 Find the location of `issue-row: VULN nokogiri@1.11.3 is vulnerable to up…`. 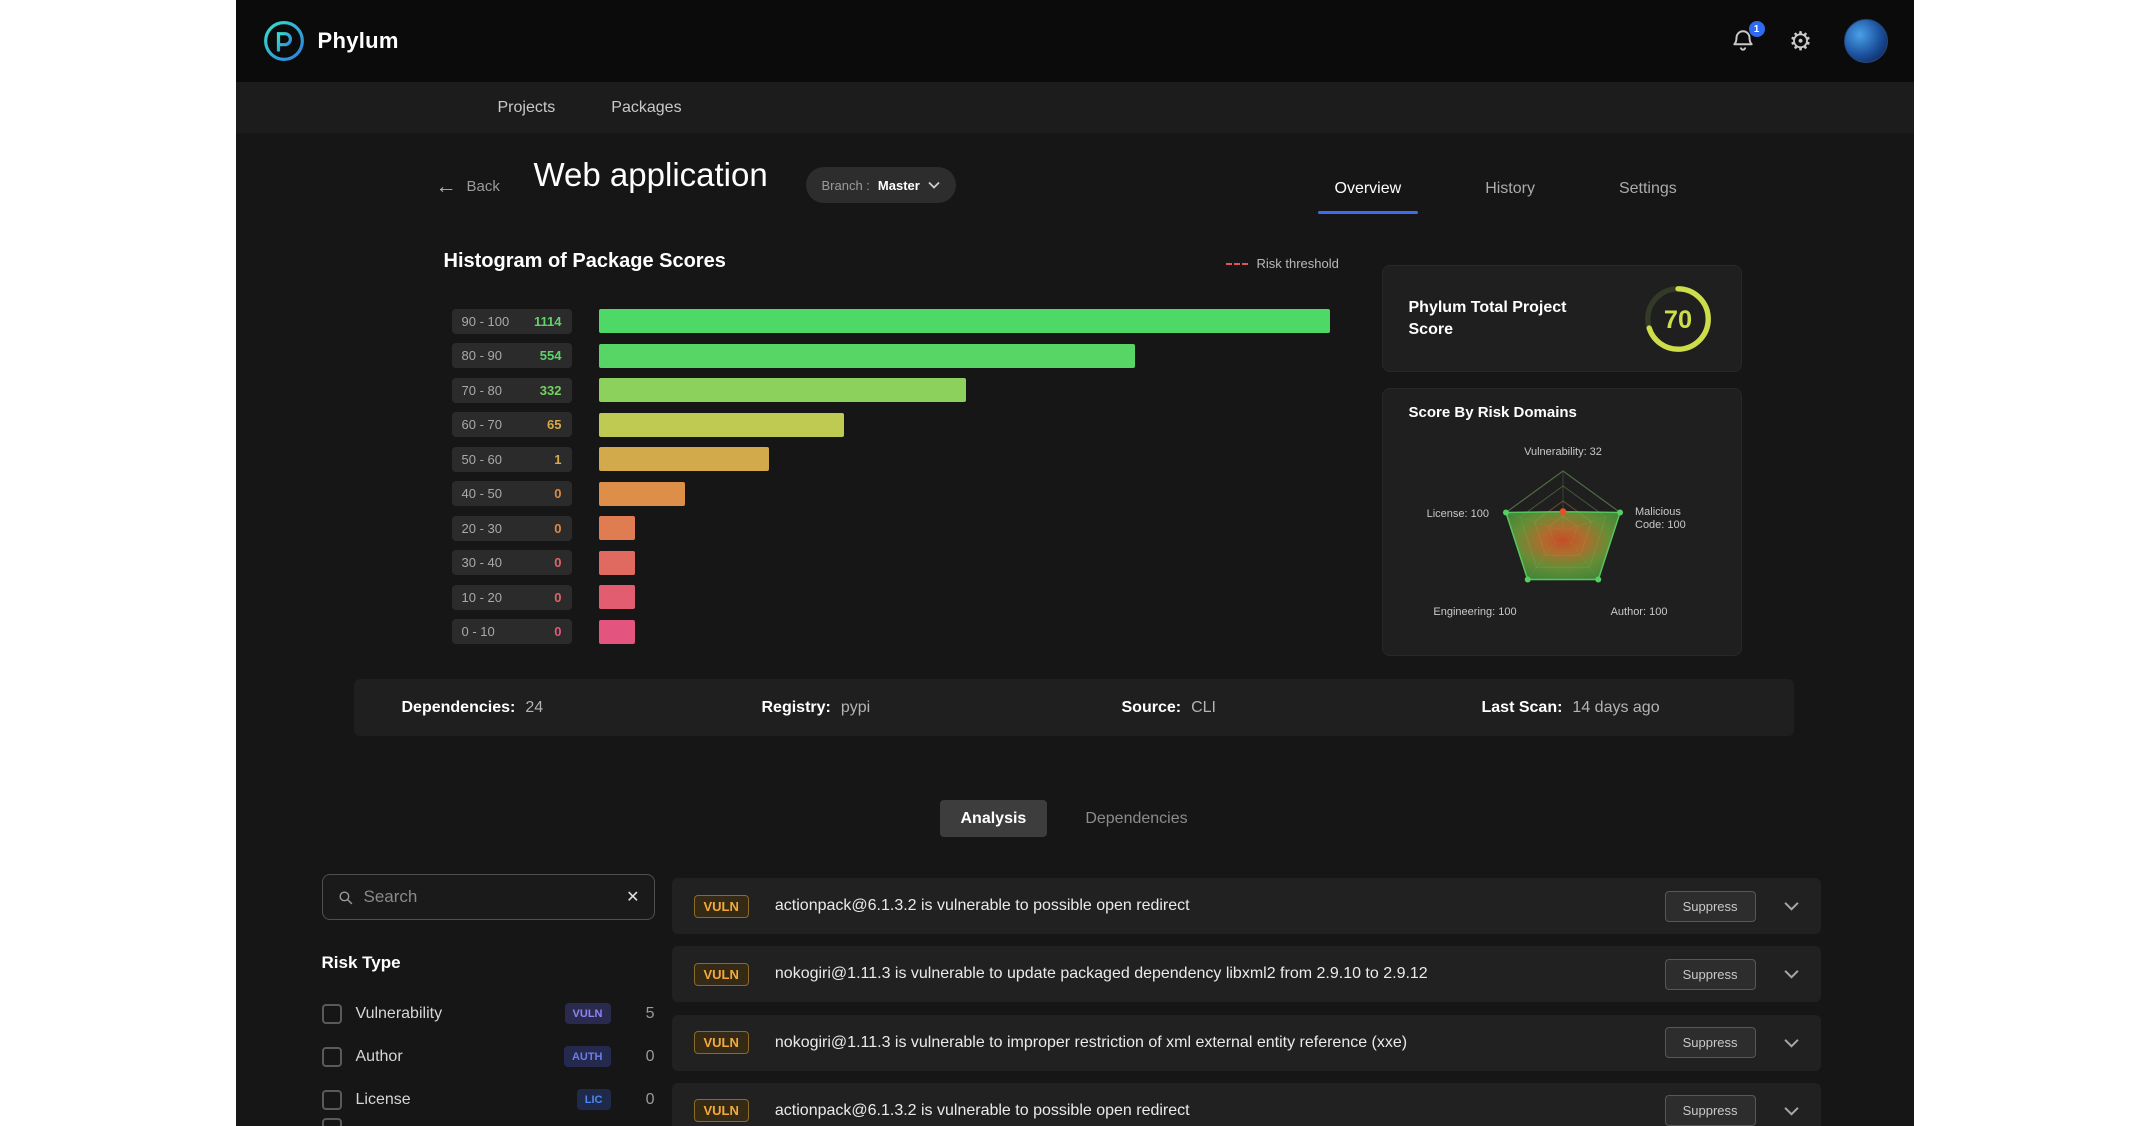

issue-row: VULN nokogiri@1.11.3 is vulnerable to up… is located at coordinates (1246, 974).